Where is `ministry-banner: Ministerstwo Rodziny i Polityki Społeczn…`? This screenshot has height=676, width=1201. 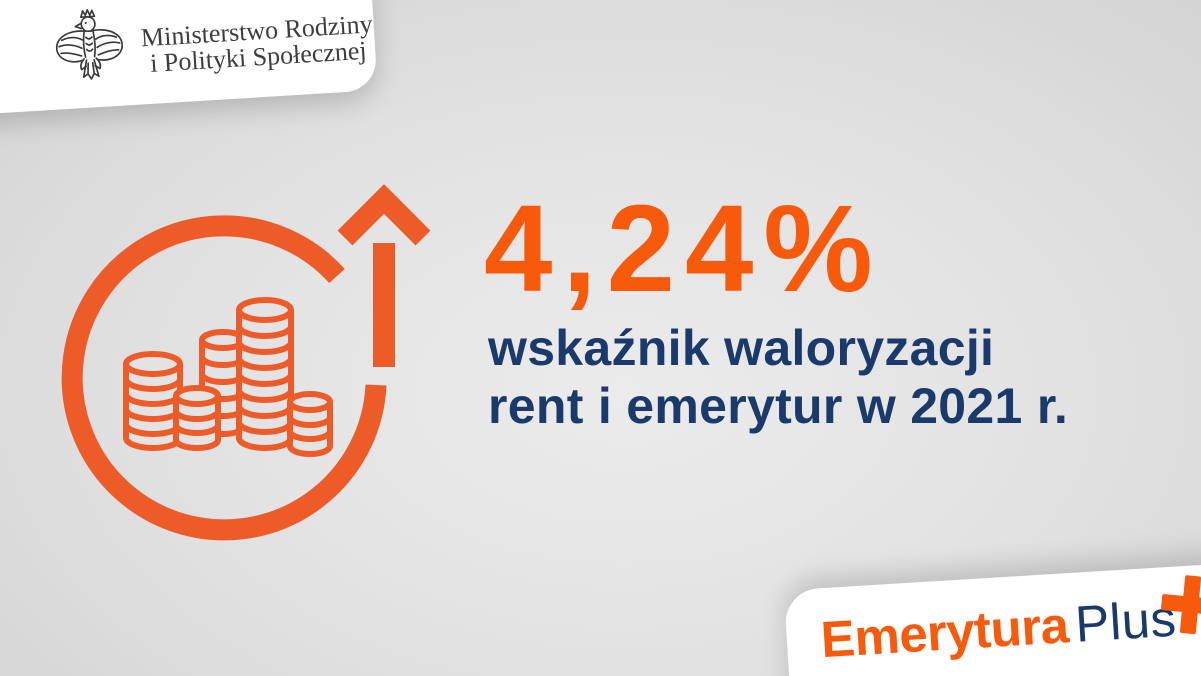
ministry-banner: Ministerstwo Rodziny i Polityki Społeczn… is located at coordinates (189, 58).